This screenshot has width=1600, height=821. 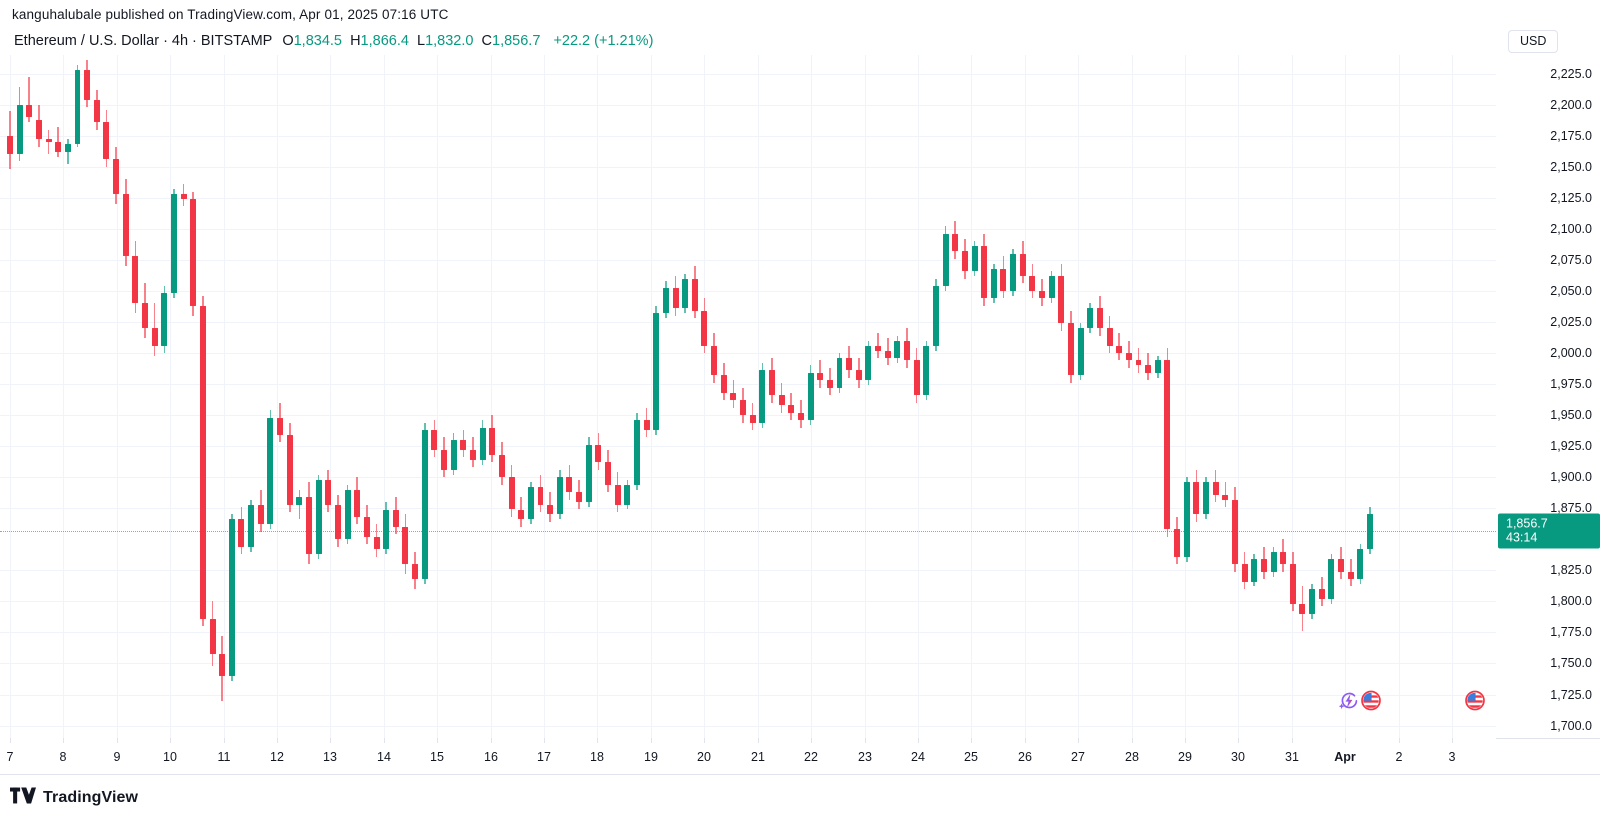 I want to click on time-axis-tick: 27, so click(x=1078, y=757).